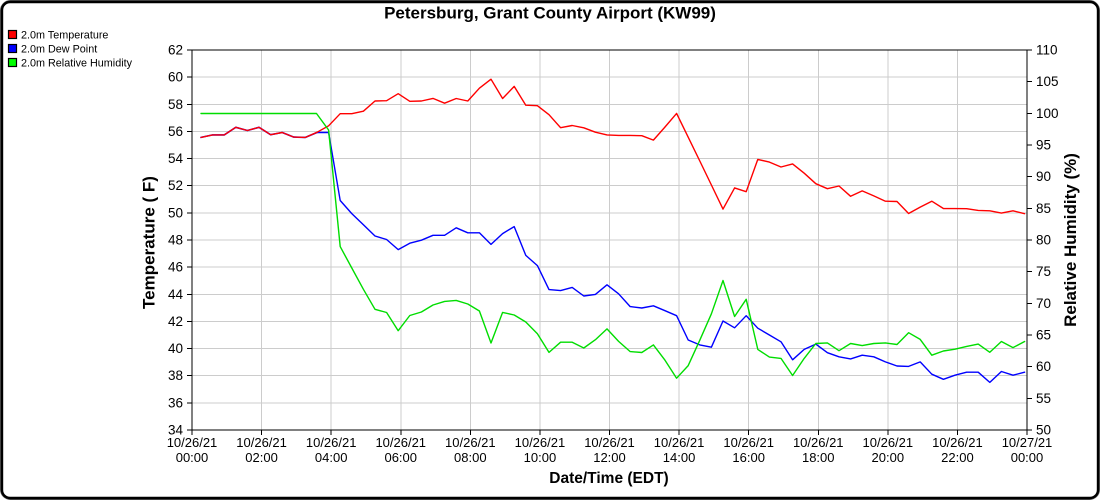 Image resolution: width=1100 pixels, height=500 pixels. Describe the element at coordinates (1047, 113) in the screenshot. I see `svg-text: 100` at that location.